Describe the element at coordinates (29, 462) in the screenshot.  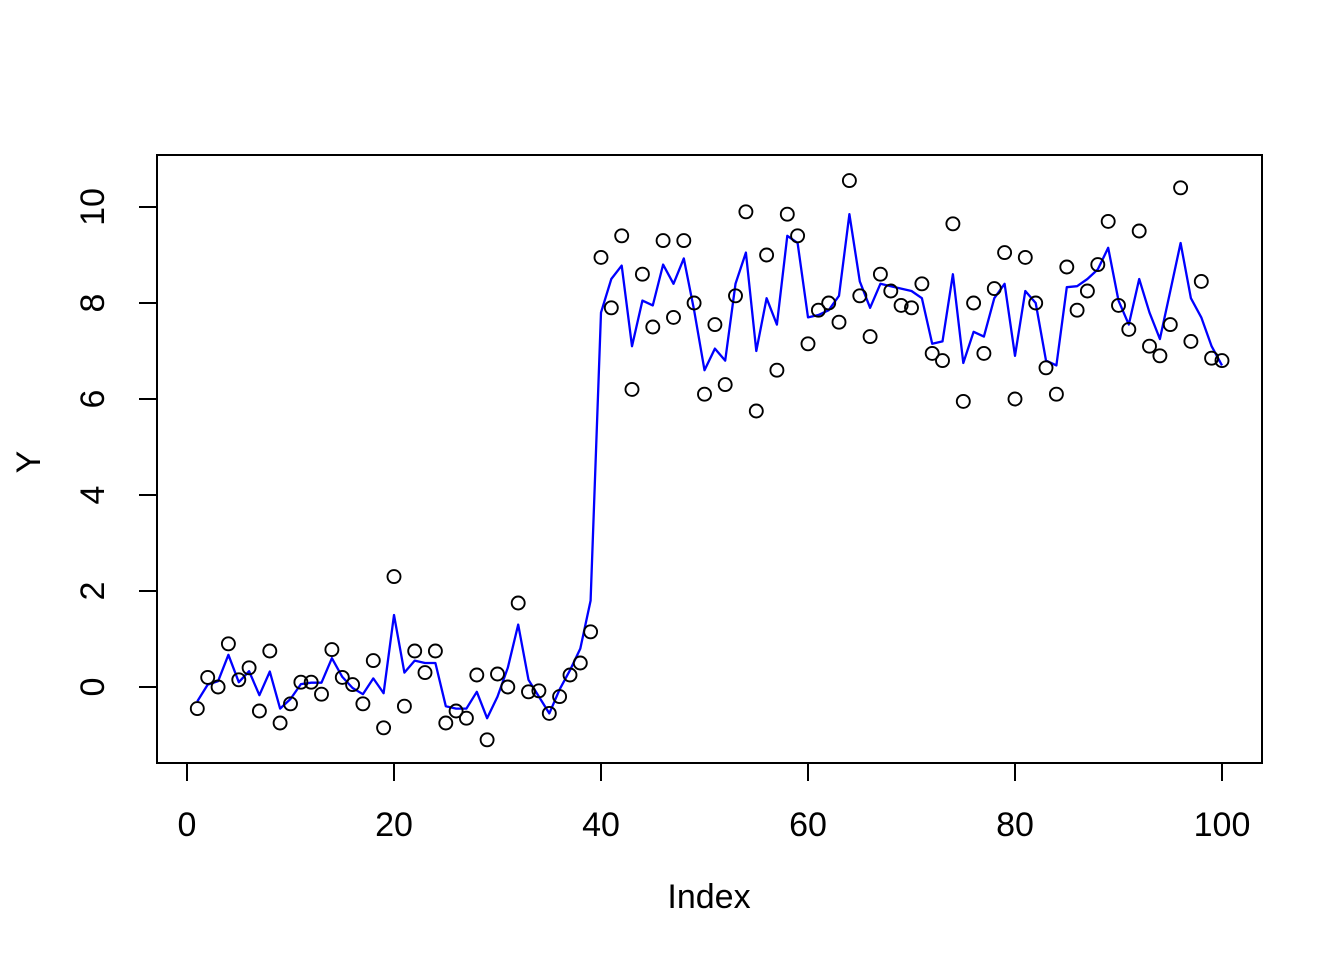
I see `y-axis-label: Y` at that location.